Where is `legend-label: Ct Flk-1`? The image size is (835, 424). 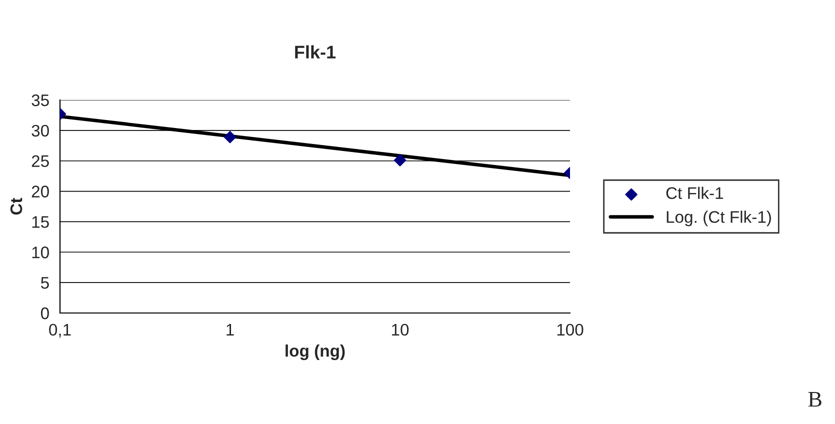
legend-label: Ct Flk-1 is located at coordinates (695, 193).